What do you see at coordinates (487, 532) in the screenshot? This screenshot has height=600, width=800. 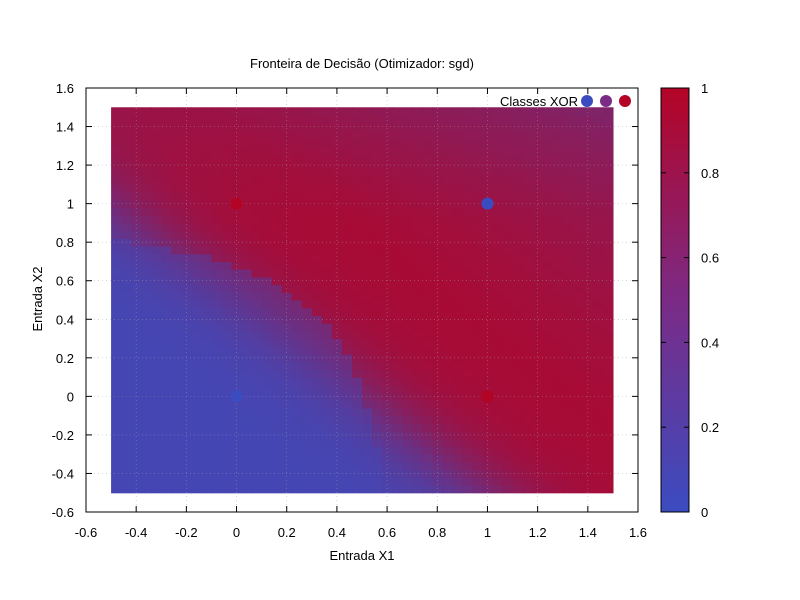 I see `x-tick-label: 1` at bounding box center [487, 532].